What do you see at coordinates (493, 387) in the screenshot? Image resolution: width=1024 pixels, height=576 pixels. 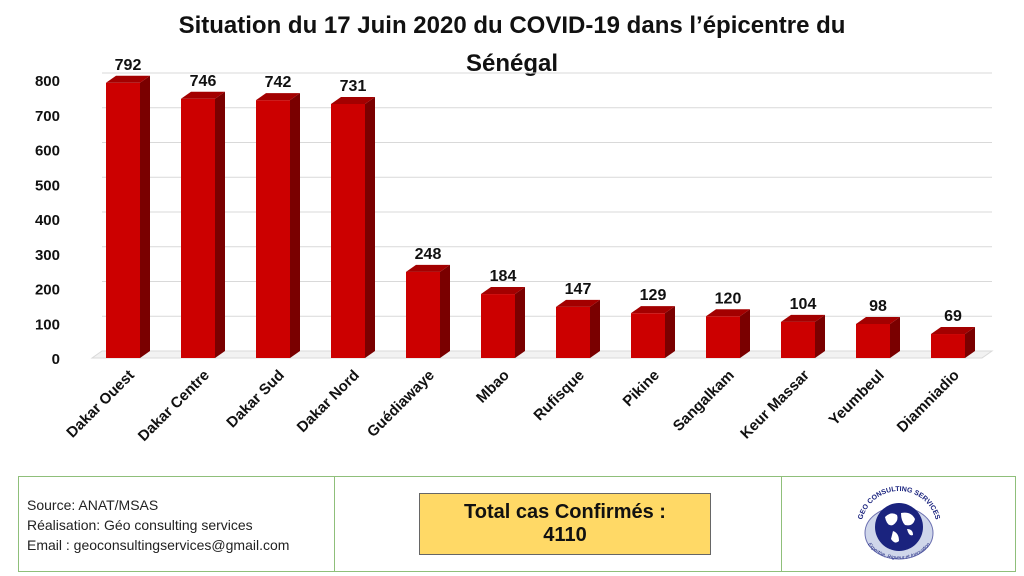 I see `x-tick-label: Mbao` at bounding box center [493, 387].